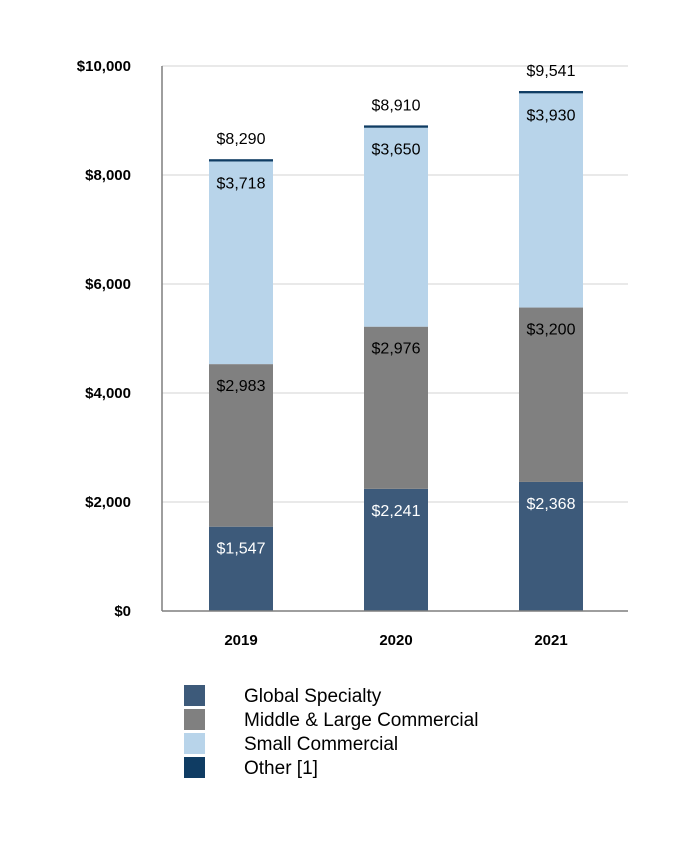 This screenshot has height=852, width=692. I want to click on data-label: $3,200, so click(551, 330).